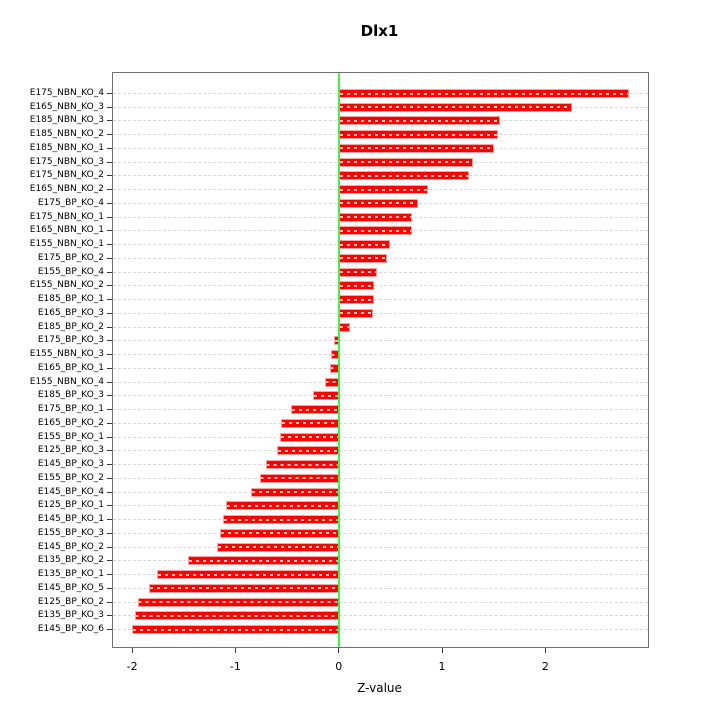 The height and width of the screenshot is (720, 720). I want to click on y-axis-label: E155_BP_KO_3, so click(70, 532).